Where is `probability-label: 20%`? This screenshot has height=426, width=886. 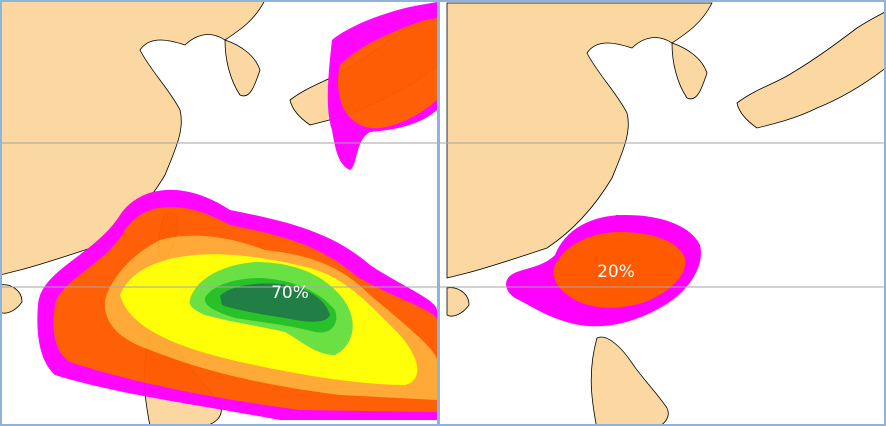
probability-label: 20% is located at coordinates (616, 272).